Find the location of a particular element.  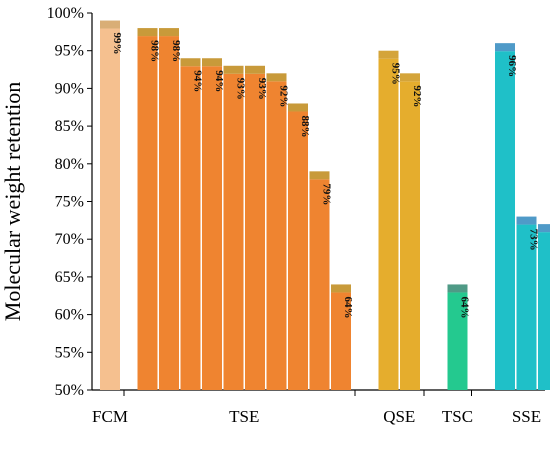

bar-value-label: 95% is located at coordinates (396, 74).